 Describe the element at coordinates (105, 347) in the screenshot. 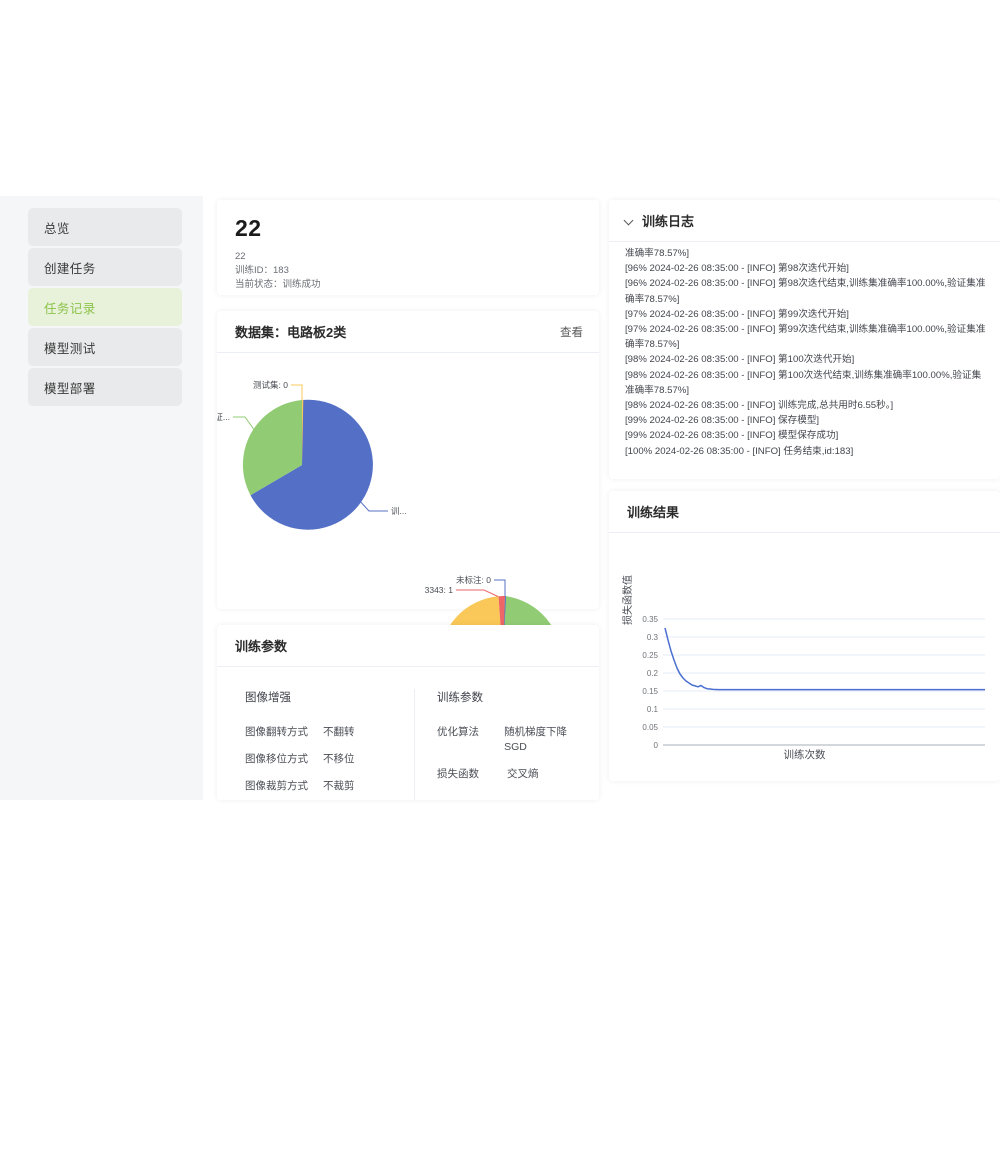

I see `sidebar-item-model-test: 模型测试` at that location.